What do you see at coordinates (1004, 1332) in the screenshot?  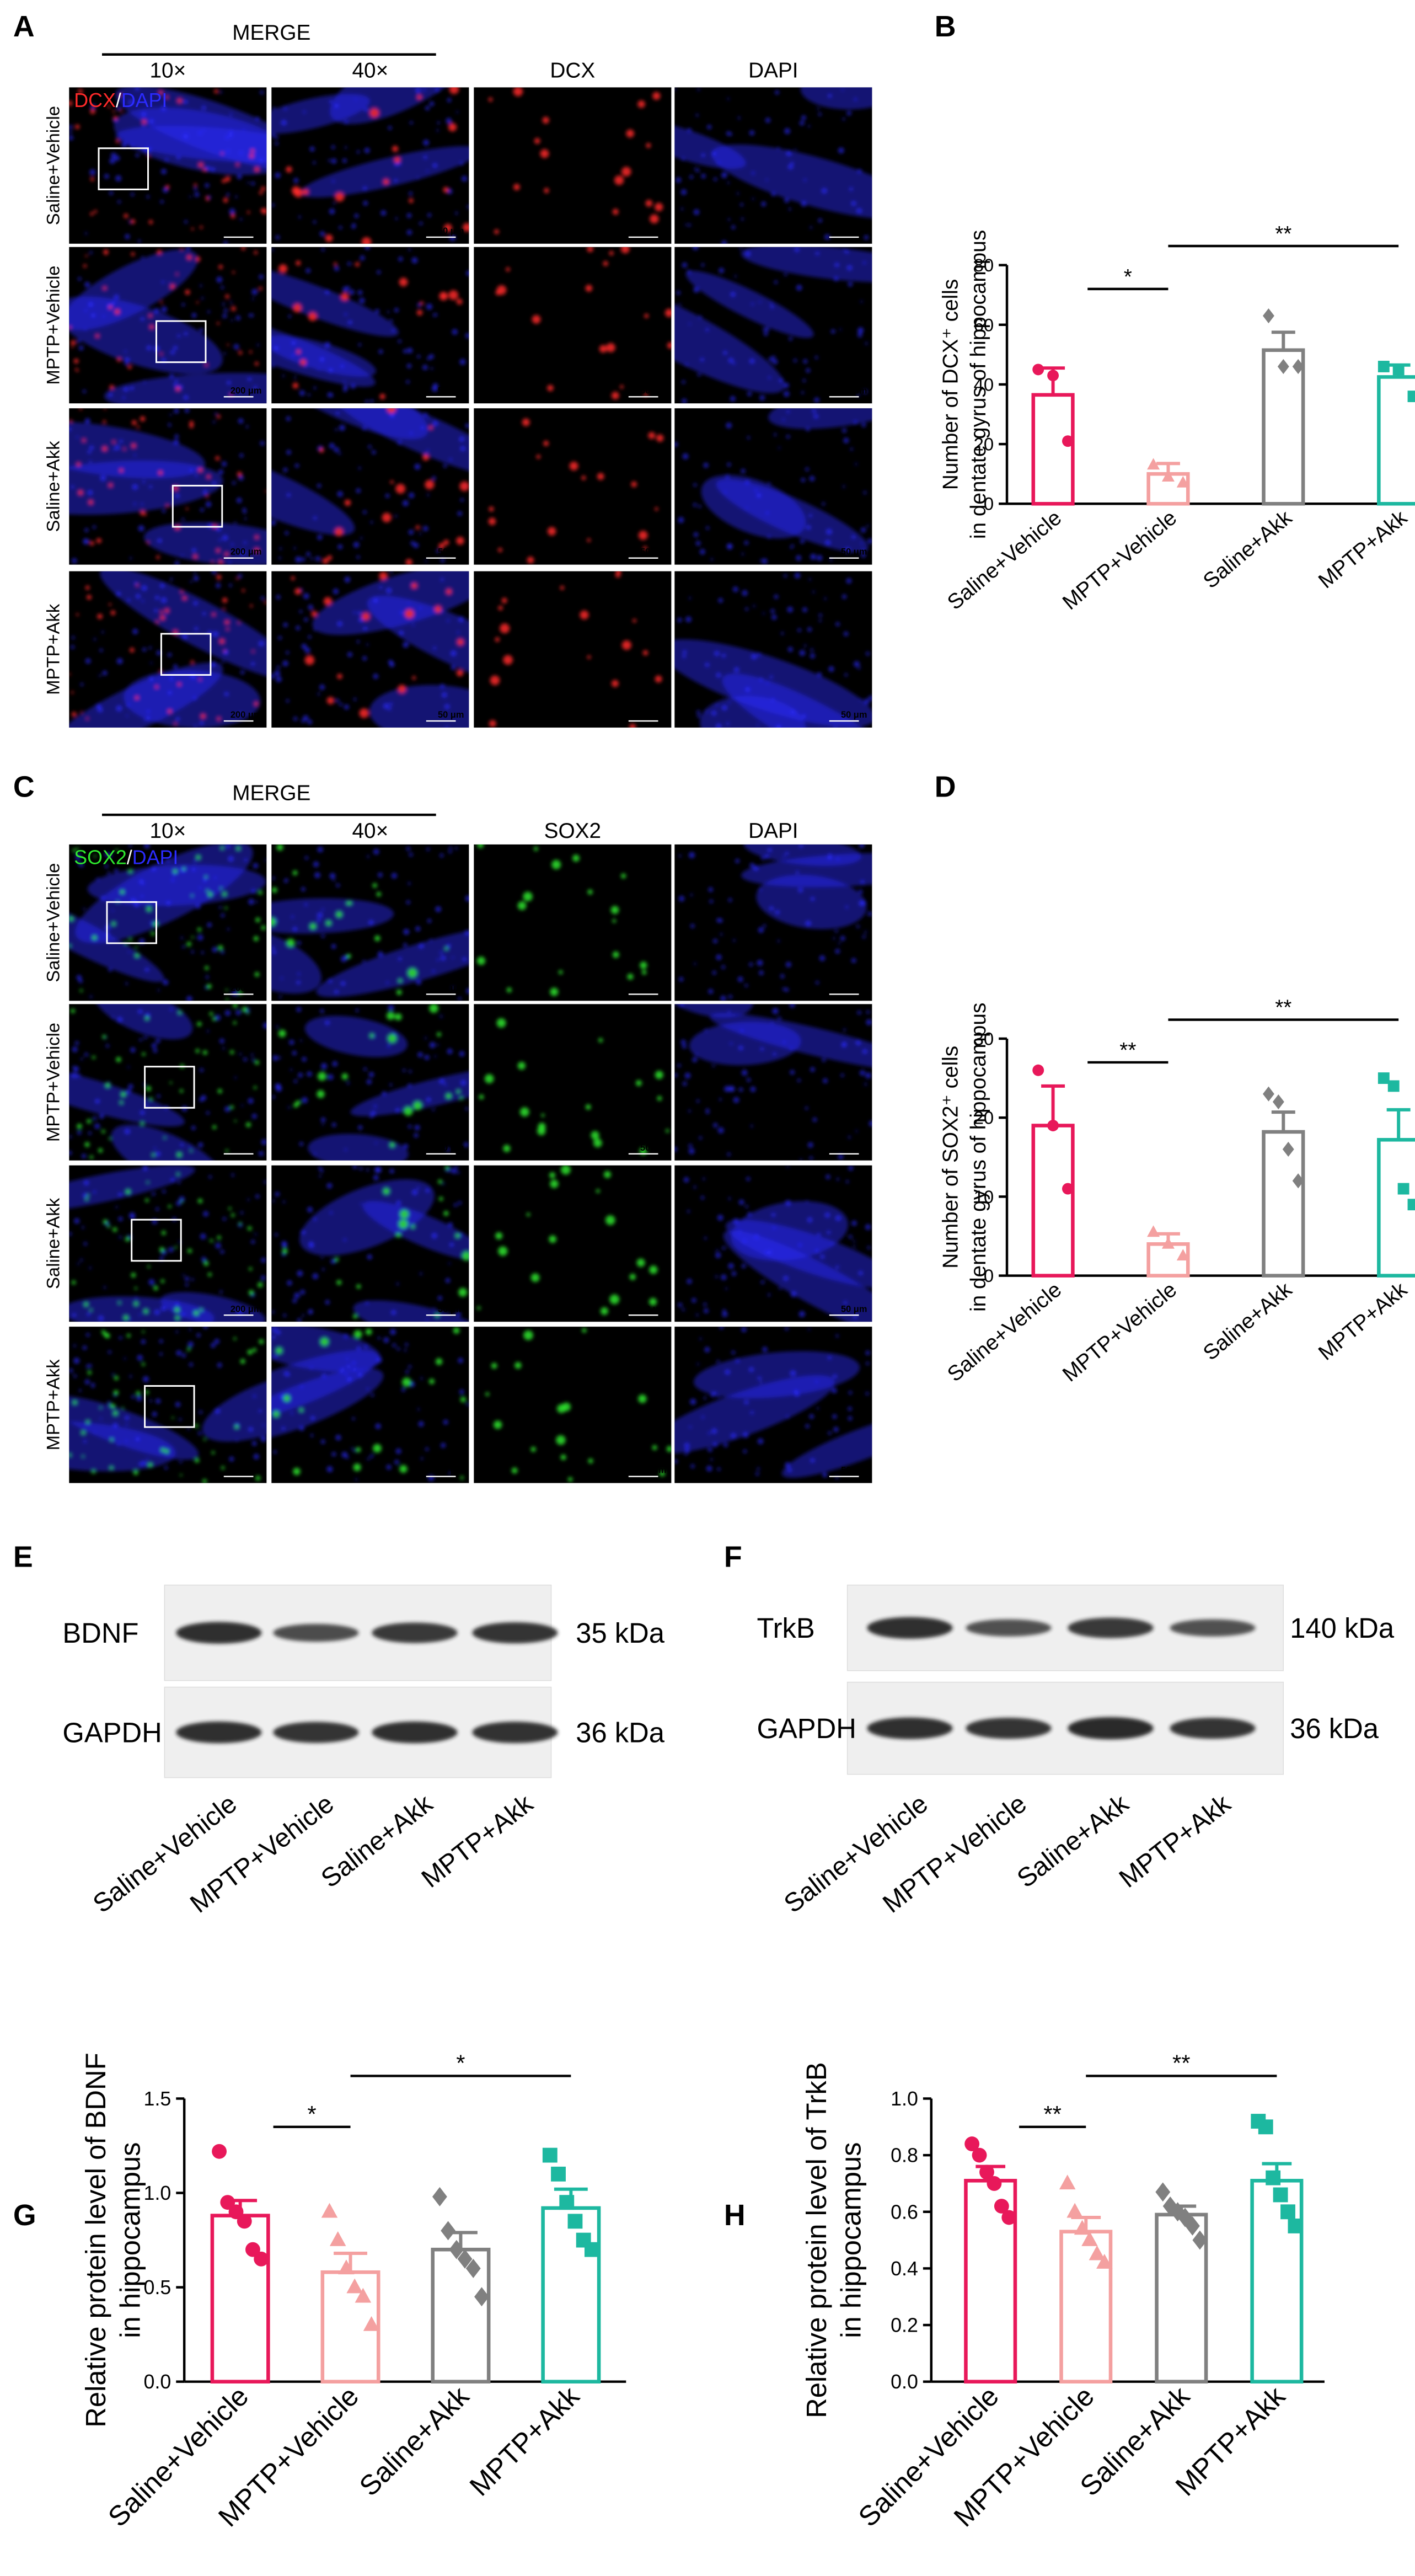 I see `x-tick-label: Saline+Vehicle` at bounding box center [1004, 1332].